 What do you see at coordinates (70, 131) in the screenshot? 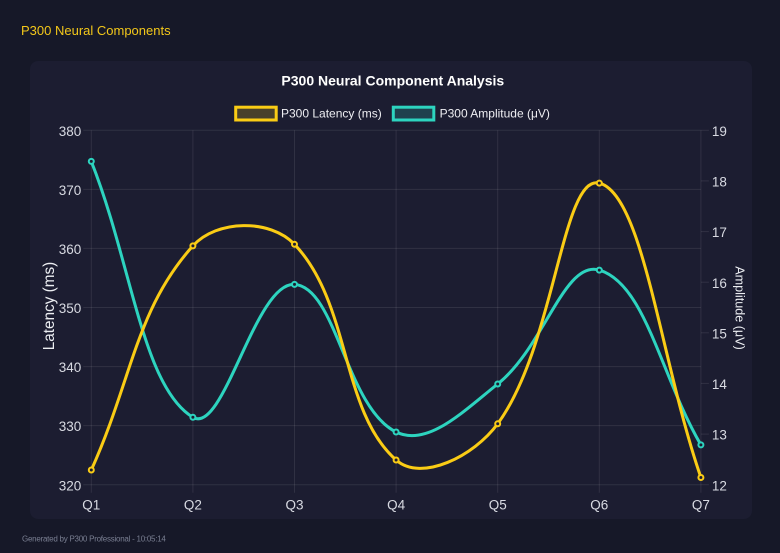
I see `svg-text: 380` at bounding box center [70, 131].